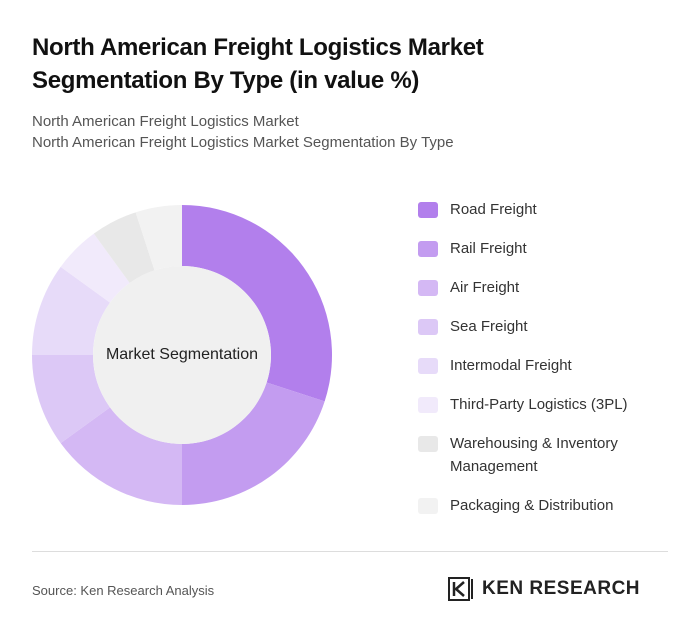  What do you see at coordinates (459, 589) in the screenshot?
I see `logo-icon` at bounding box center [459, 589].